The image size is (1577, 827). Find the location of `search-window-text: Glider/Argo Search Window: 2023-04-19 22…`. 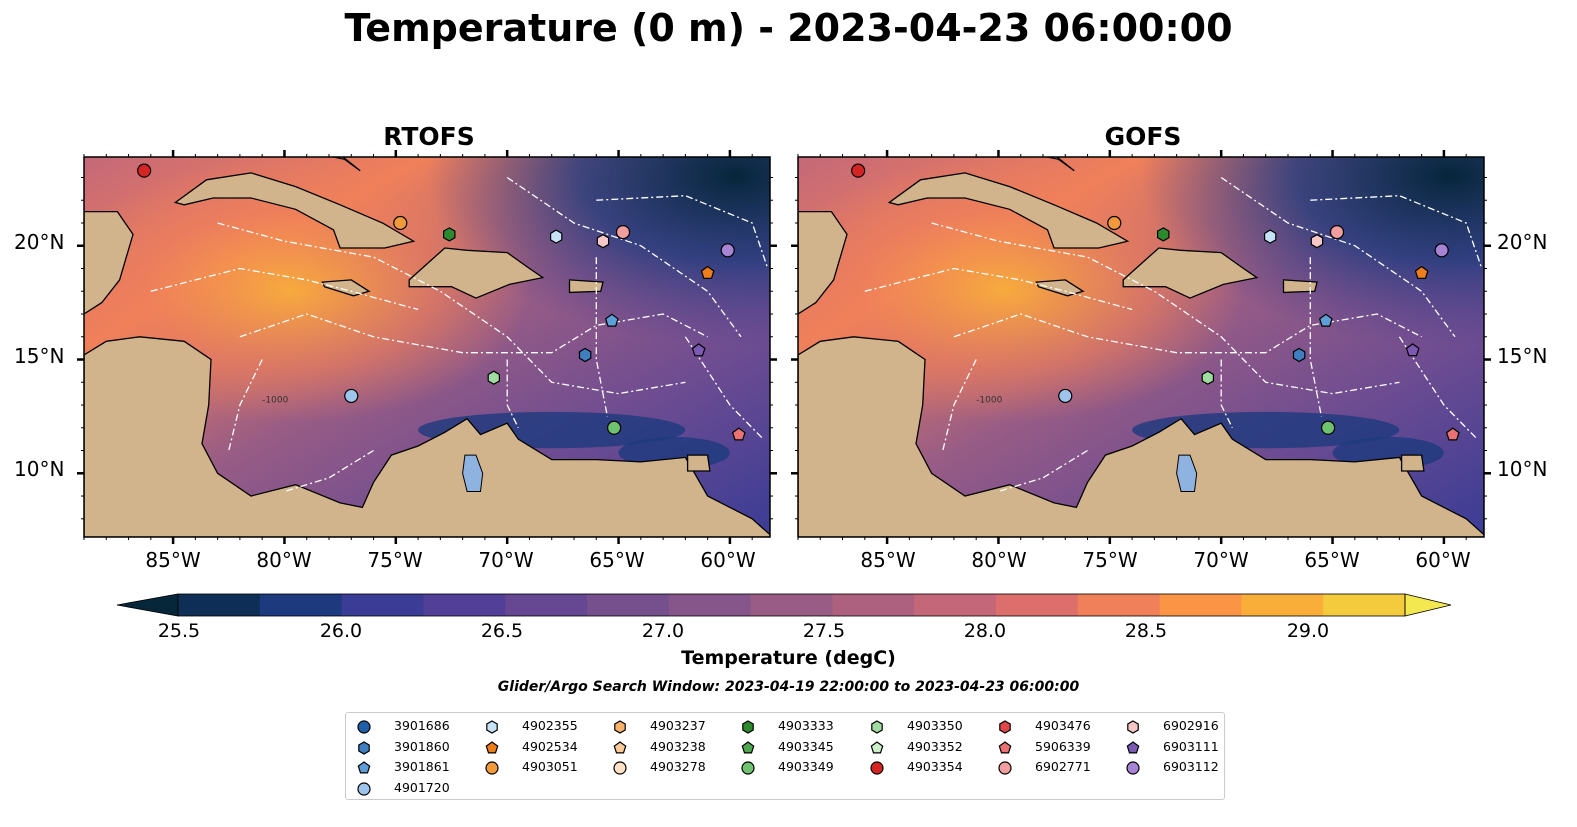

search-window-text: Glider/Argo Search Window: 2023-04-19 22… is located at coordinates (788, 687).